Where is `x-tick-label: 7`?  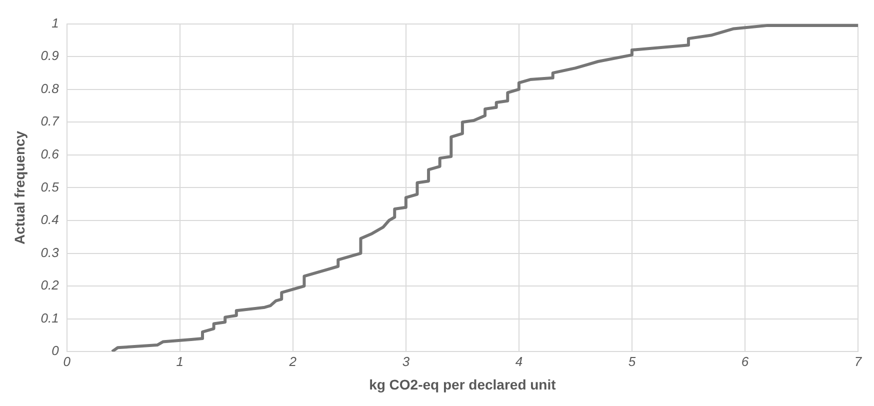 x-tick-label: 7 is located at coordinates (858, 362).